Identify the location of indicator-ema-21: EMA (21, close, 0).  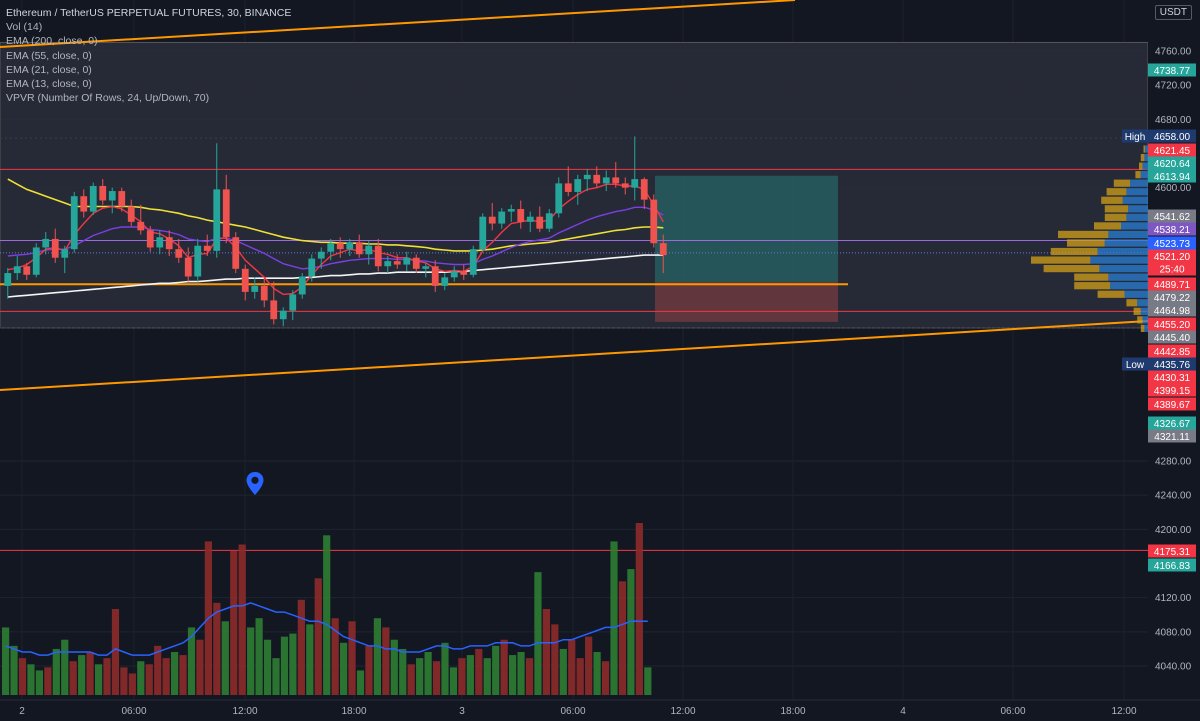
(49, 69).